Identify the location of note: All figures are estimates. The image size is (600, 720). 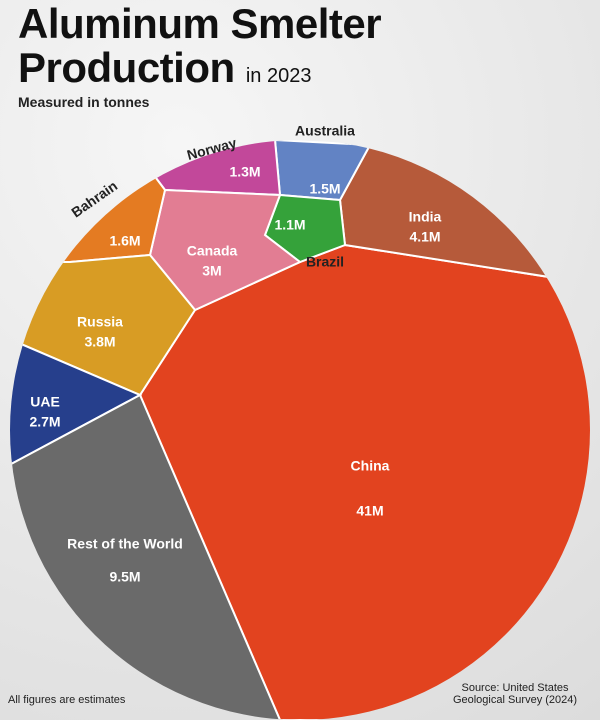
(67, 700).